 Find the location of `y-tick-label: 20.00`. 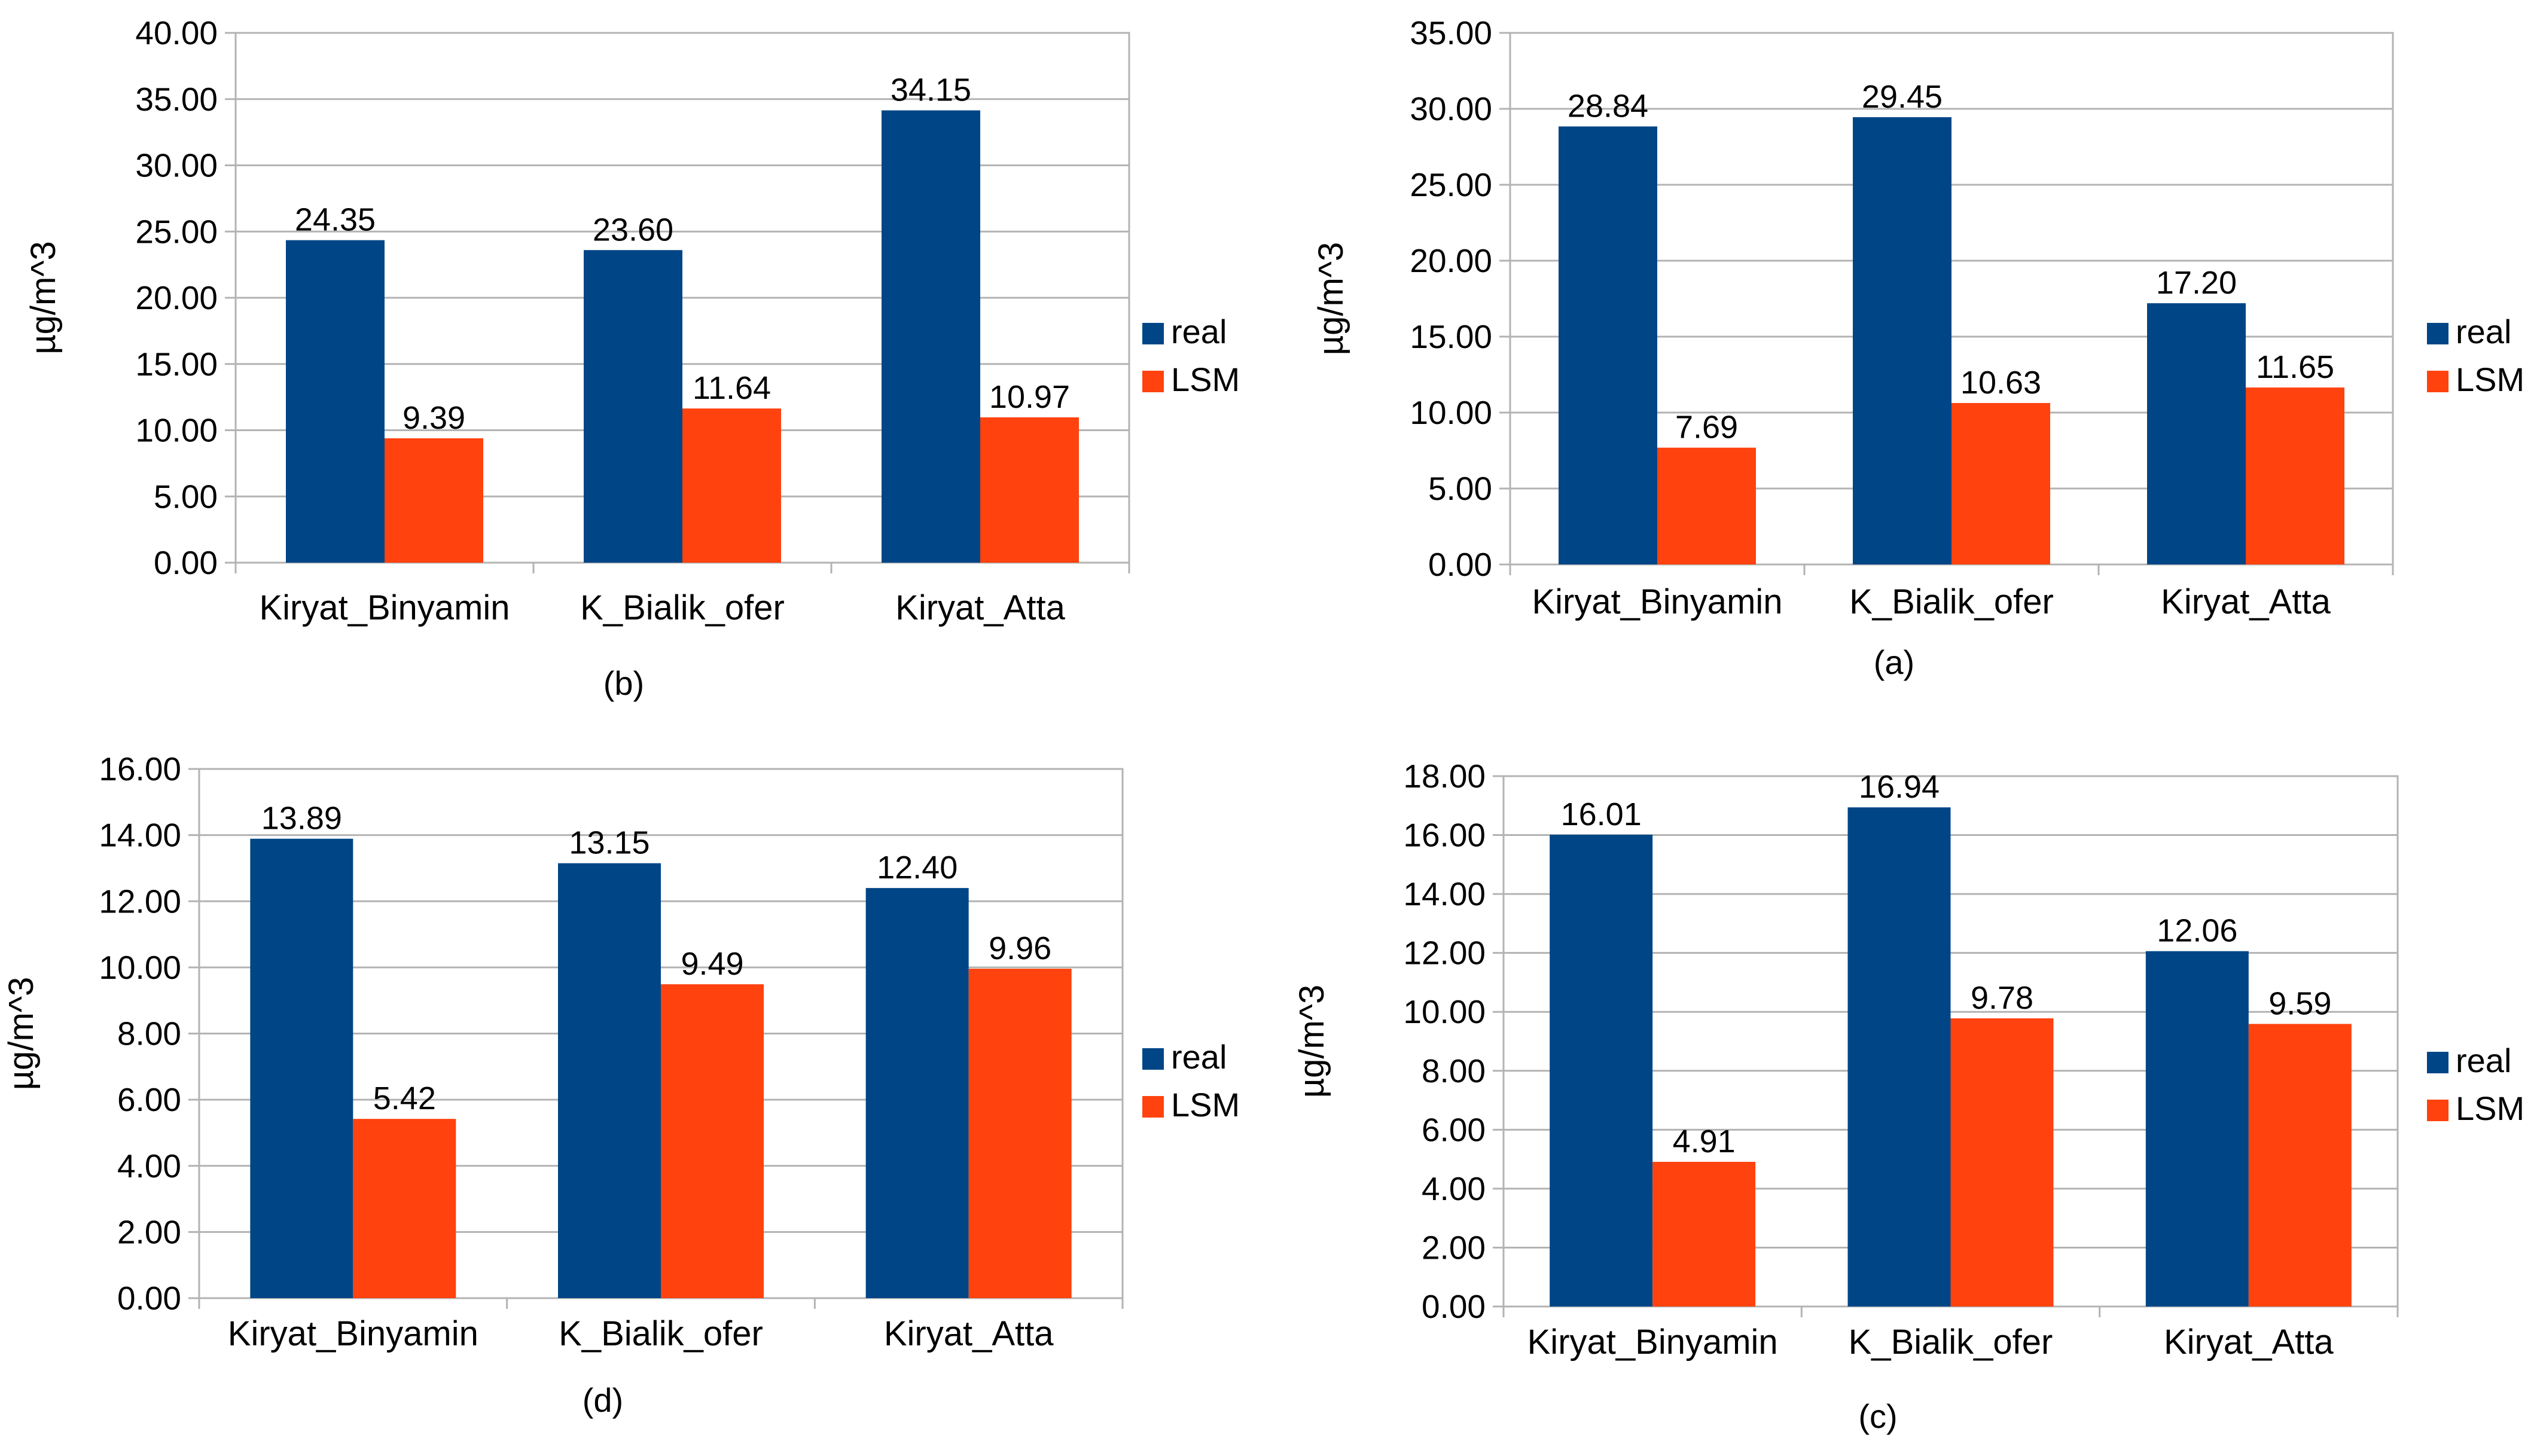

y-tick-label: 20.00 is located at coordinates (176, 297).